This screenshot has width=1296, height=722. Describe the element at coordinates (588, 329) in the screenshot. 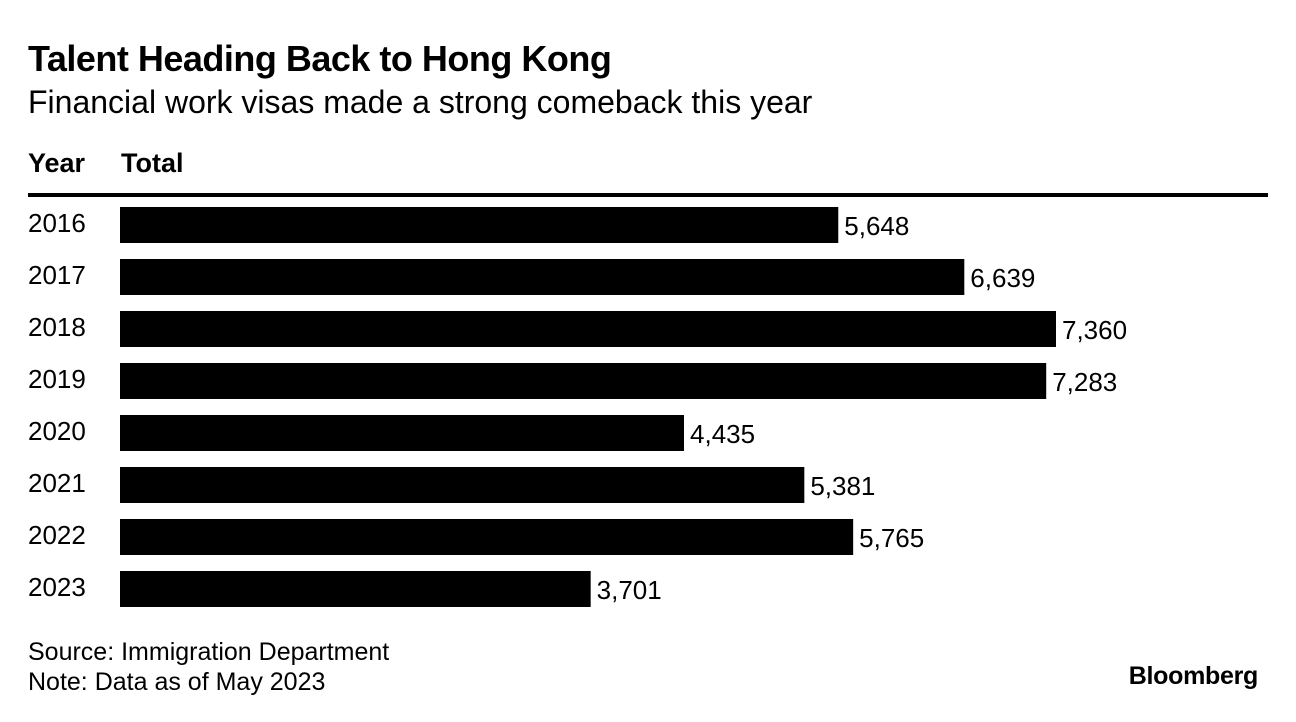

I see `bar-2018` at that location.